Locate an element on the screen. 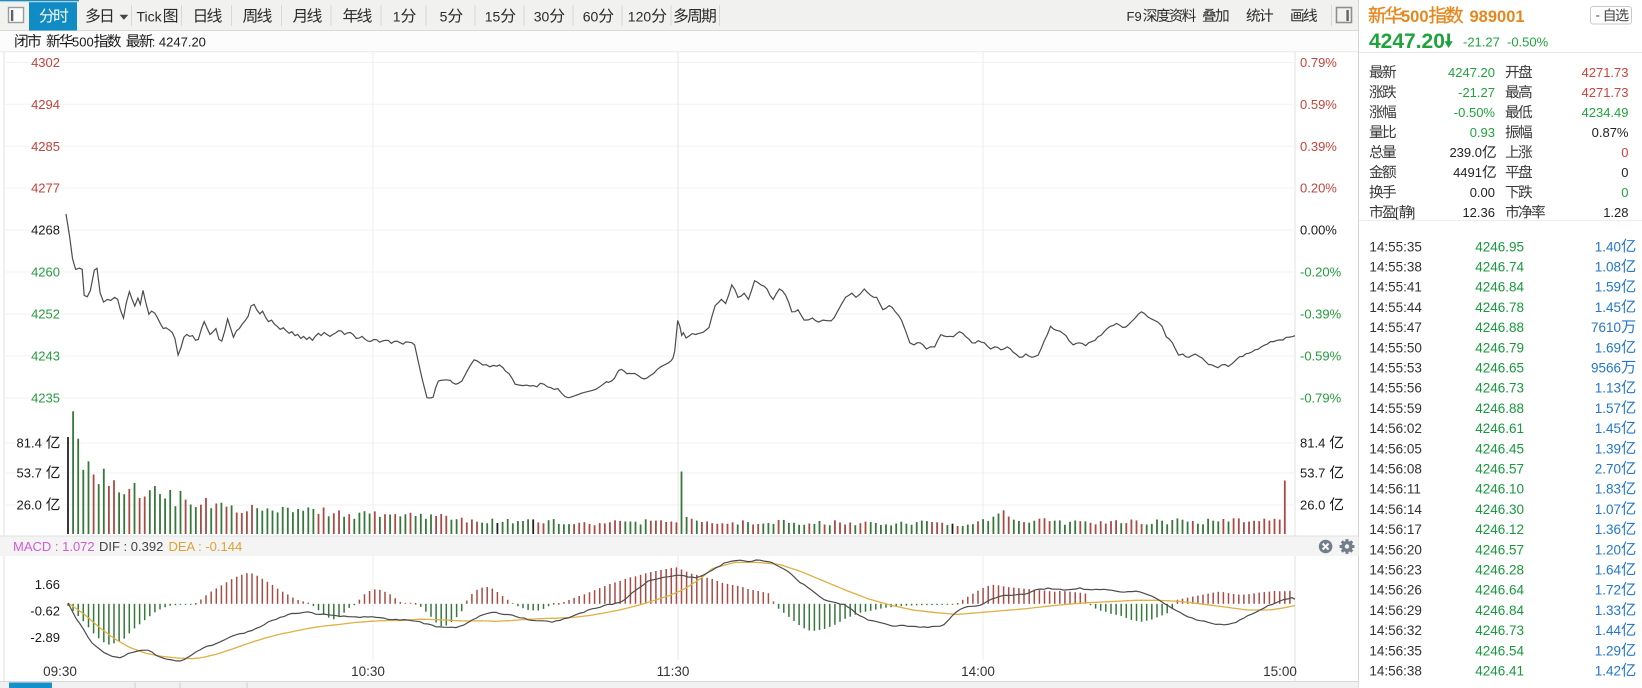 This screenshot has width=1642, height=688. svg-text: 2.70 is located at coordinates (1608, 469).